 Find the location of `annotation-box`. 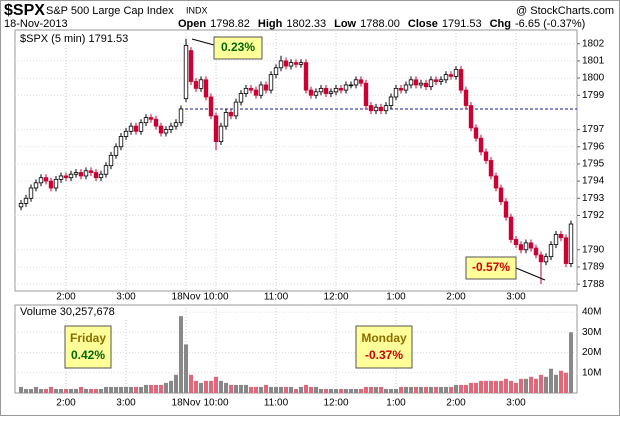

annotation-box is located at coordinates (238, 48).